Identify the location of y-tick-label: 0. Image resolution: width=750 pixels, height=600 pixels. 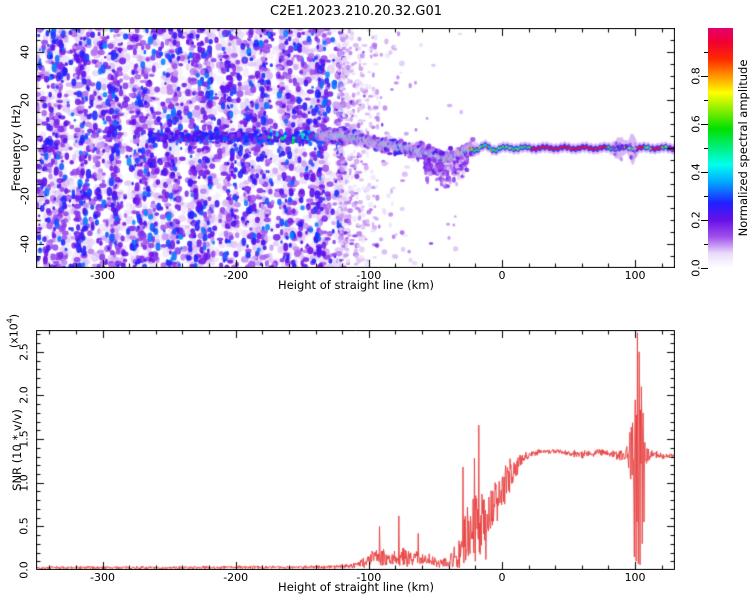
(25, 148).